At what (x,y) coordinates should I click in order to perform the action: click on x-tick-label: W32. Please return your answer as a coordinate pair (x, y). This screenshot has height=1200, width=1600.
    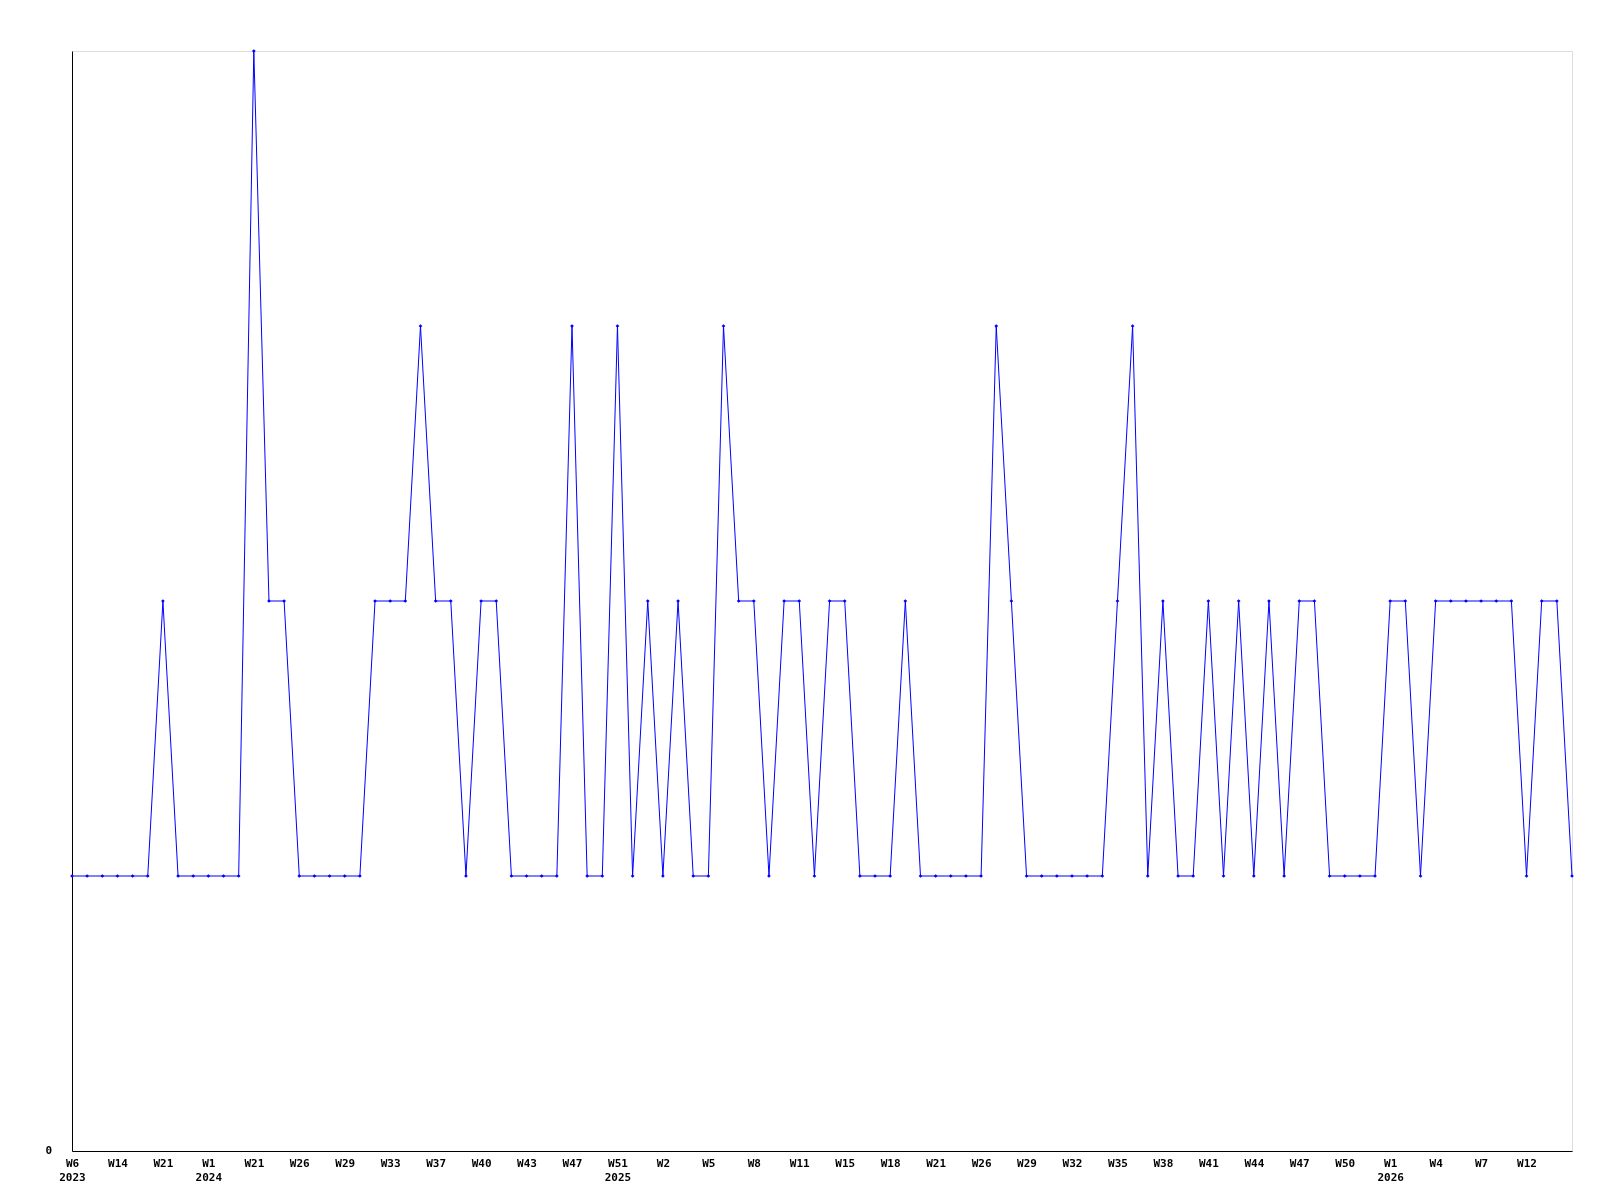
    Looking at the image, I should click on (1072, 1163).